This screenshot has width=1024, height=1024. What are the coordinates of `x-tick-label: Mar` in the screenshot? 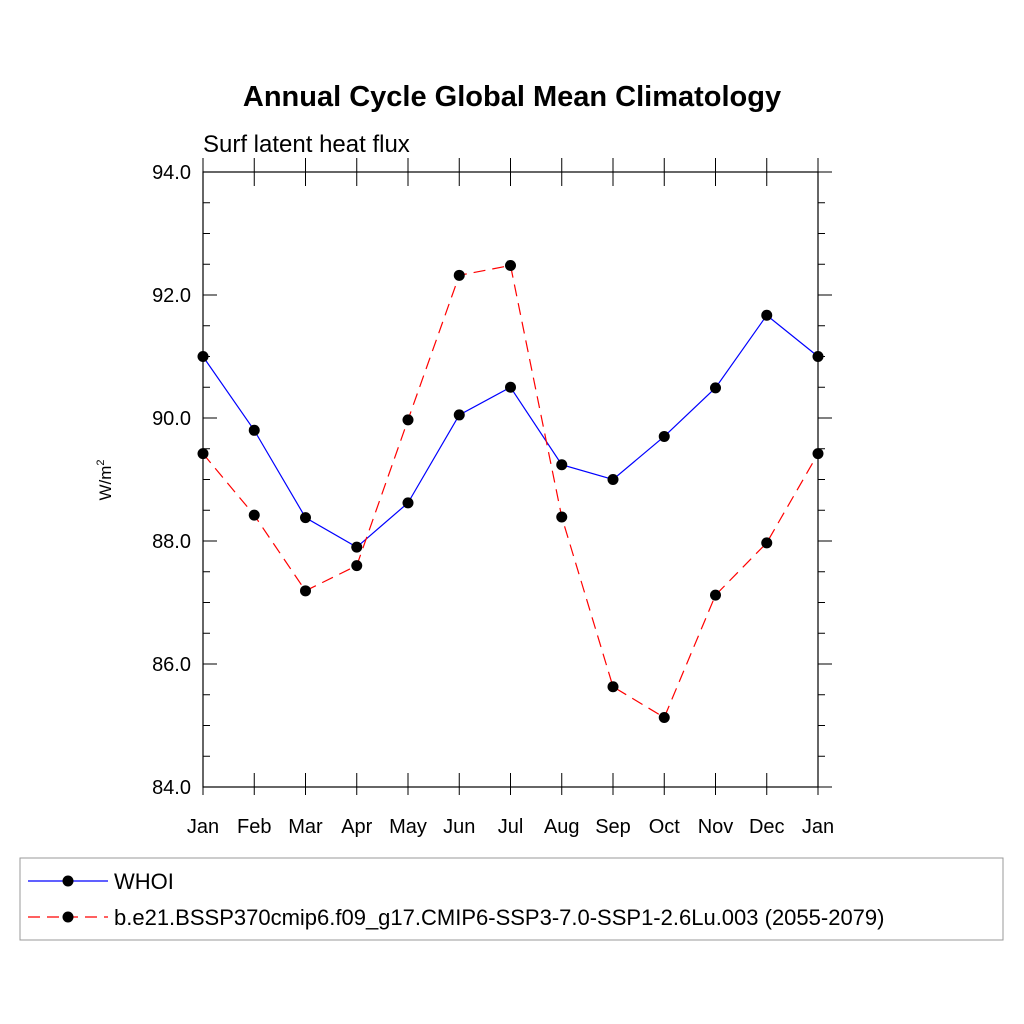 It's located at (305, 827).